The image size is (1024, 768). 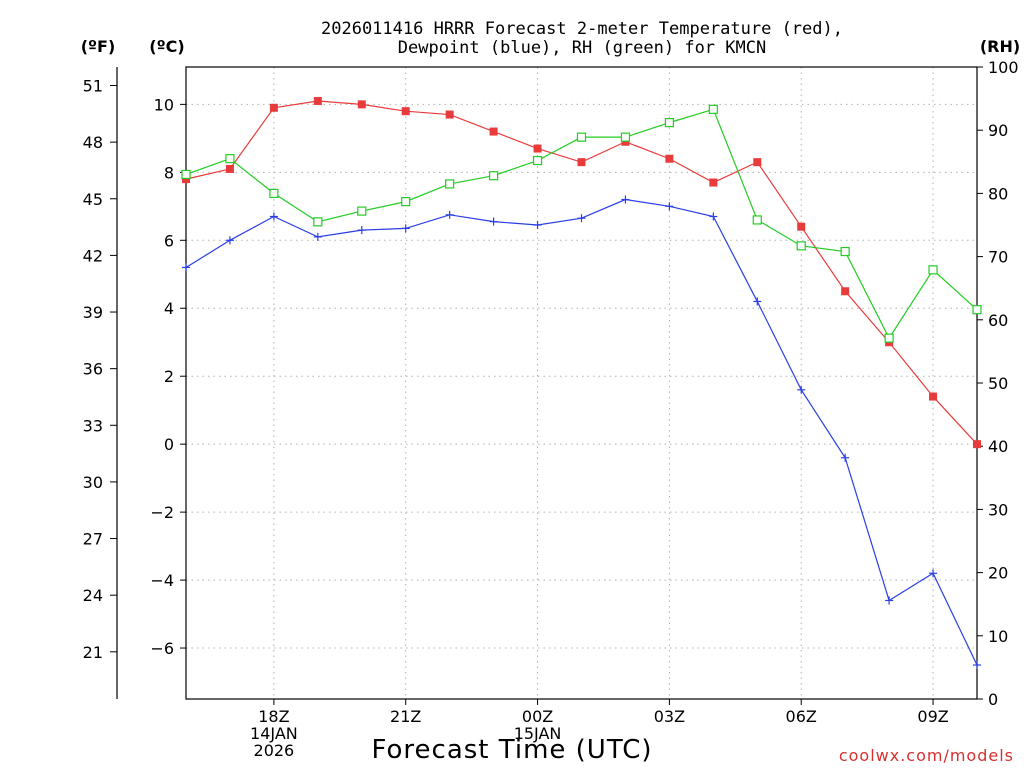 What do you see at coordinates (998, 509) in the screenshot?
I see `rh-tick-label: 30` at bounding box center [998, 509].